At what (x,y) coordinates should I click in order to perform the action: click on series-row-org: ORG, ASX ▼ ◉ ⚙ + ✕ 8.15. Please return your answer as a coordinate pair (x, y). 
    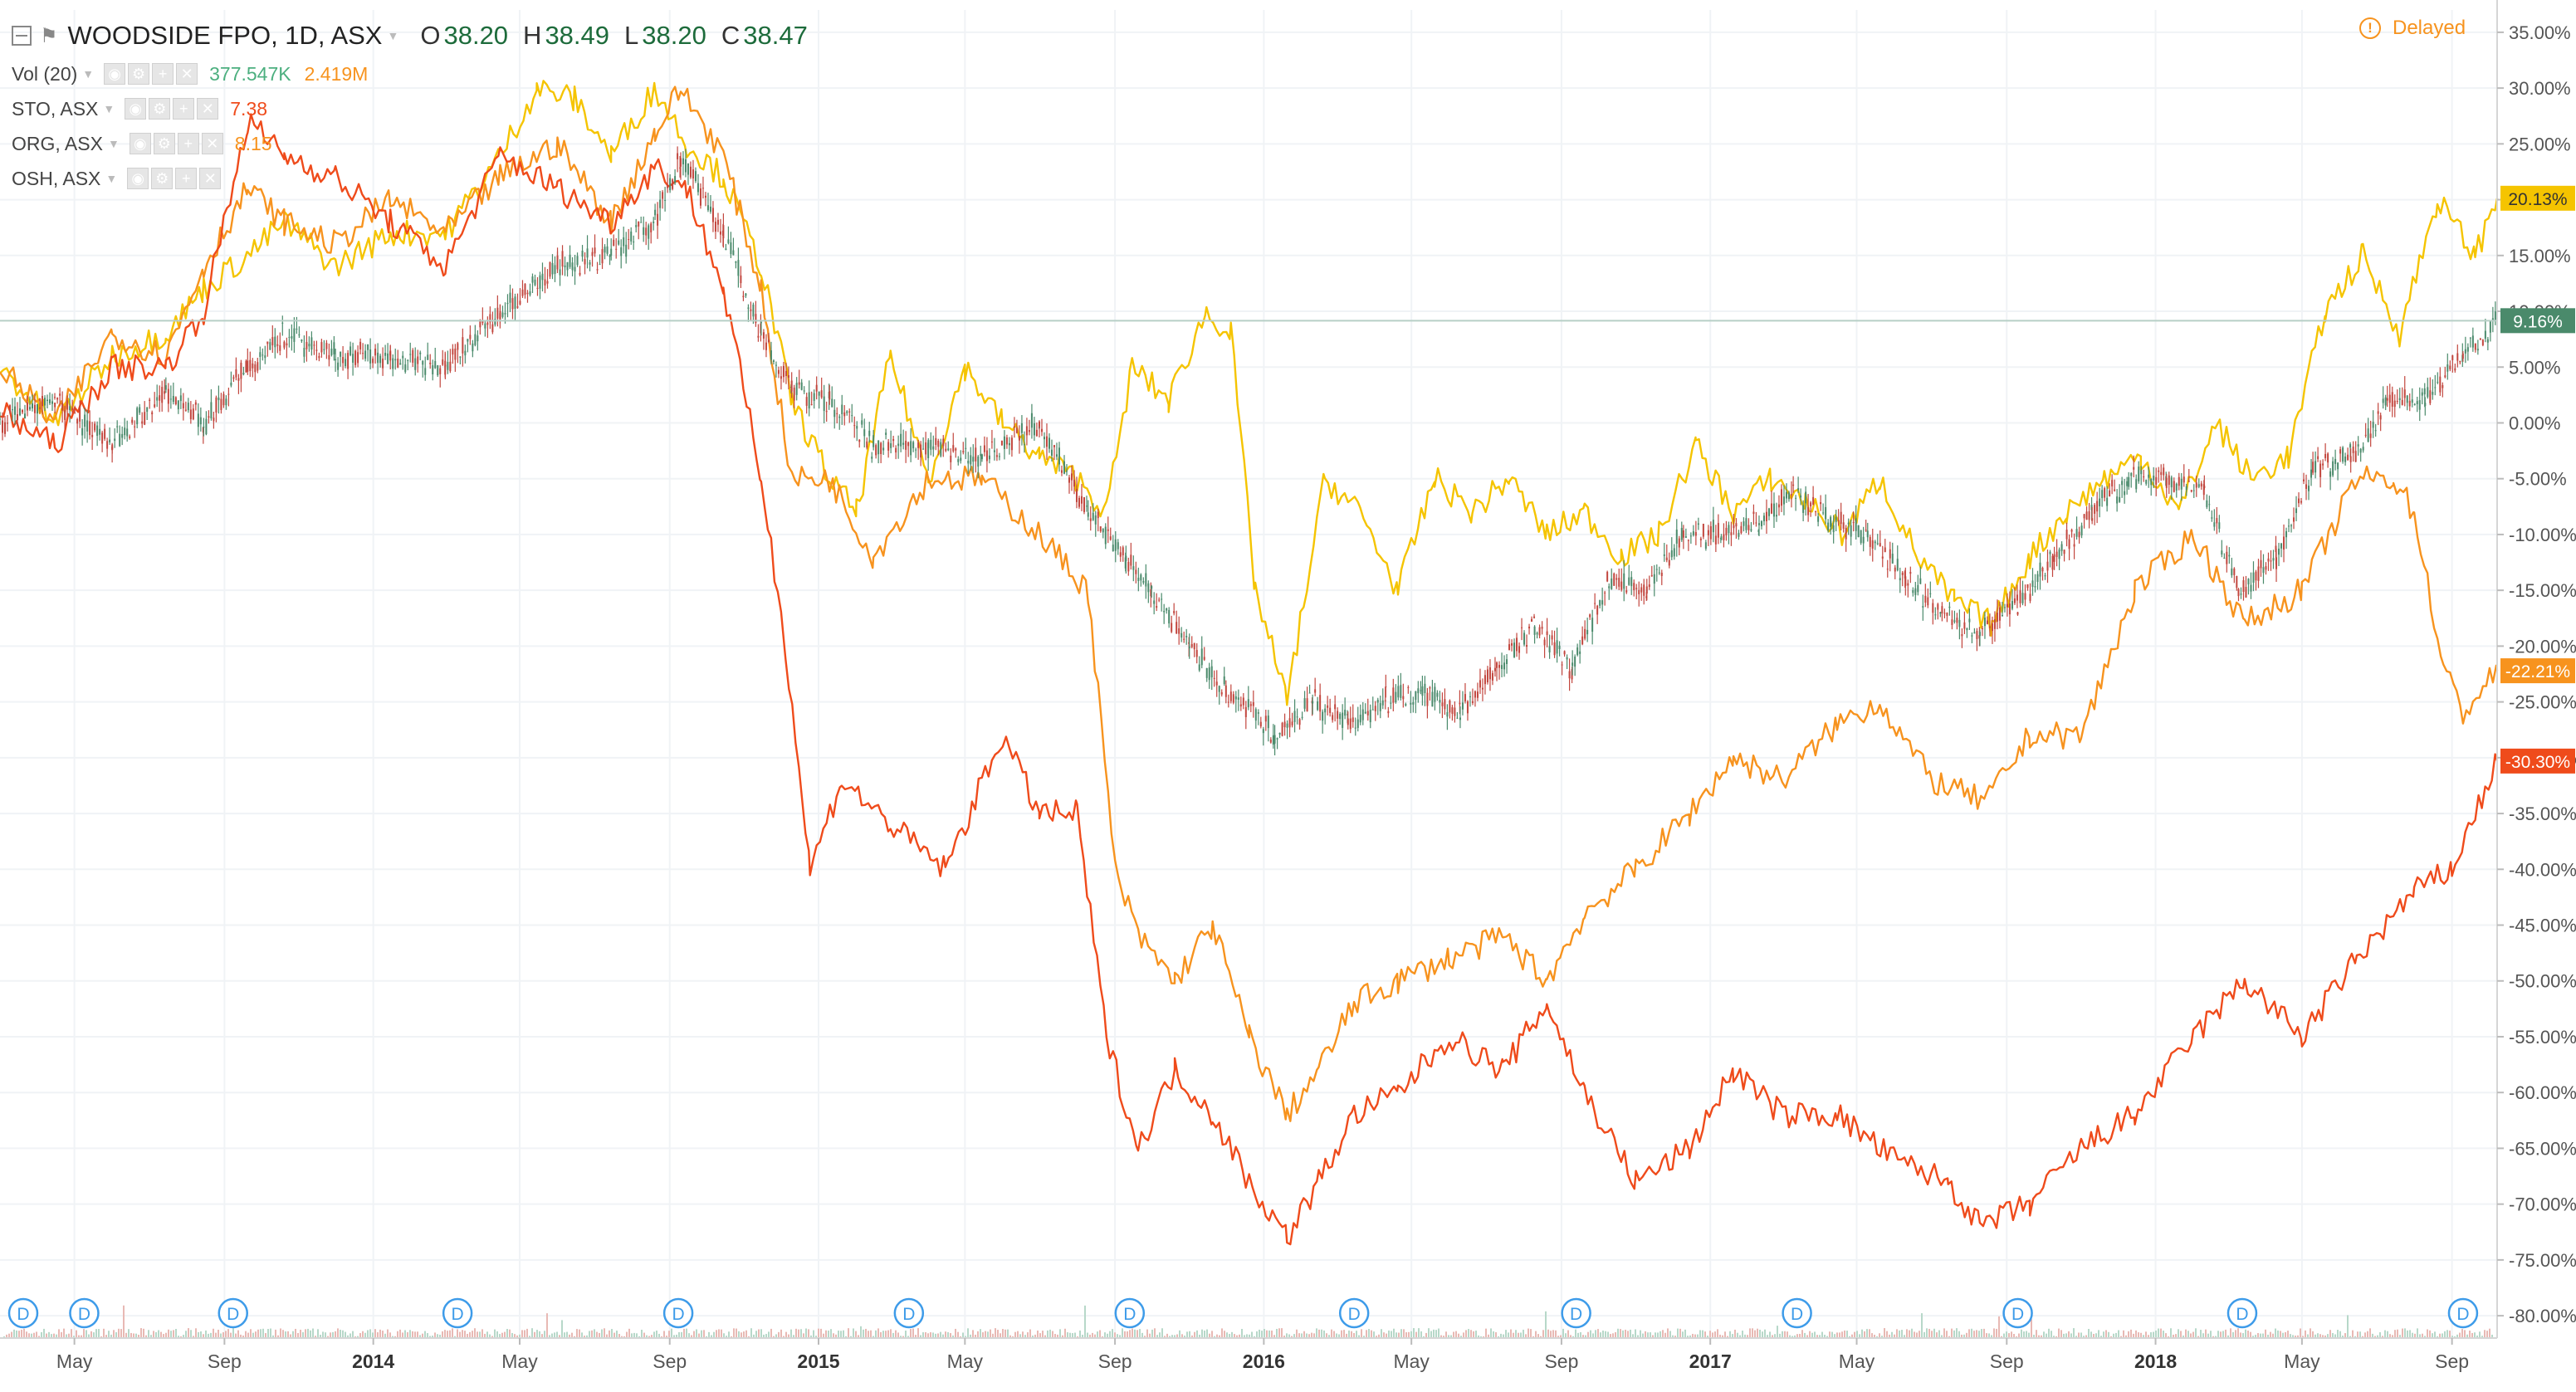
    Looking at the image, I should click on (410, 143).